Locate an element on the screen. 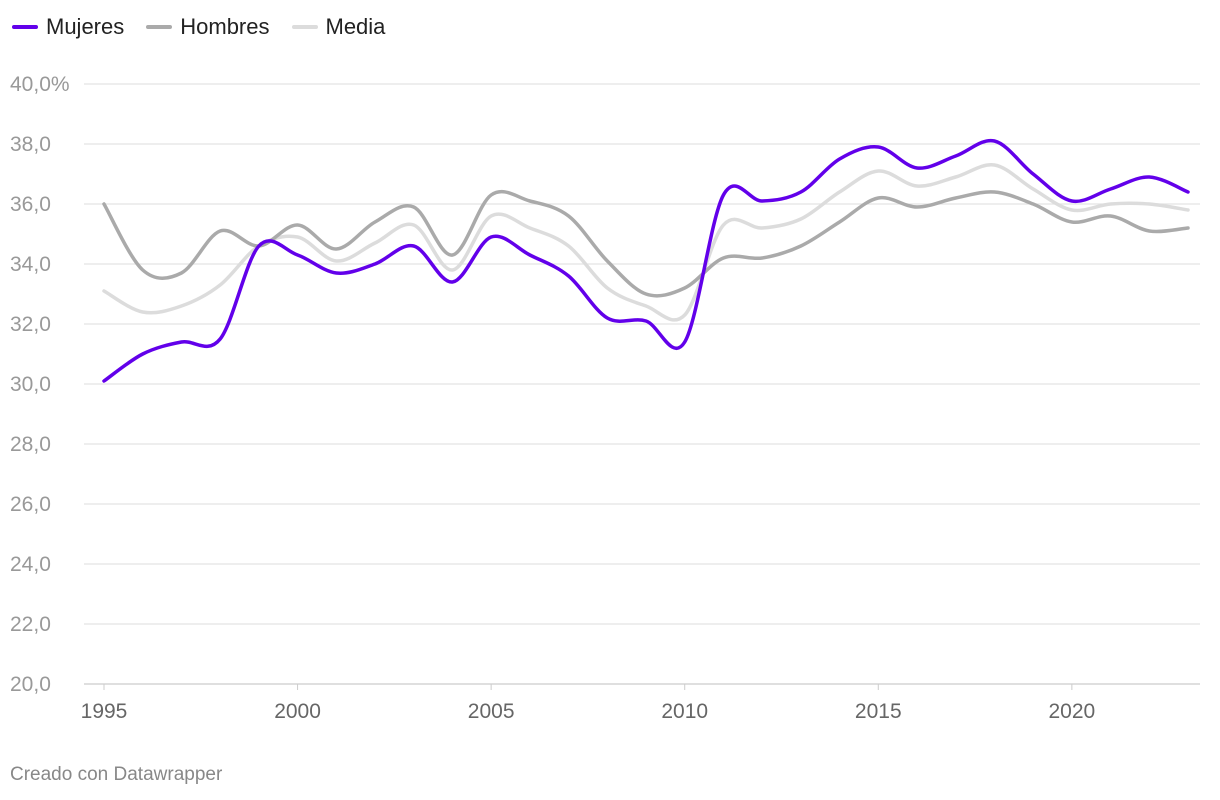 This screenshot has height=800, width=1220. x-tick-label: 2010 is located at coordinates (684, 711).